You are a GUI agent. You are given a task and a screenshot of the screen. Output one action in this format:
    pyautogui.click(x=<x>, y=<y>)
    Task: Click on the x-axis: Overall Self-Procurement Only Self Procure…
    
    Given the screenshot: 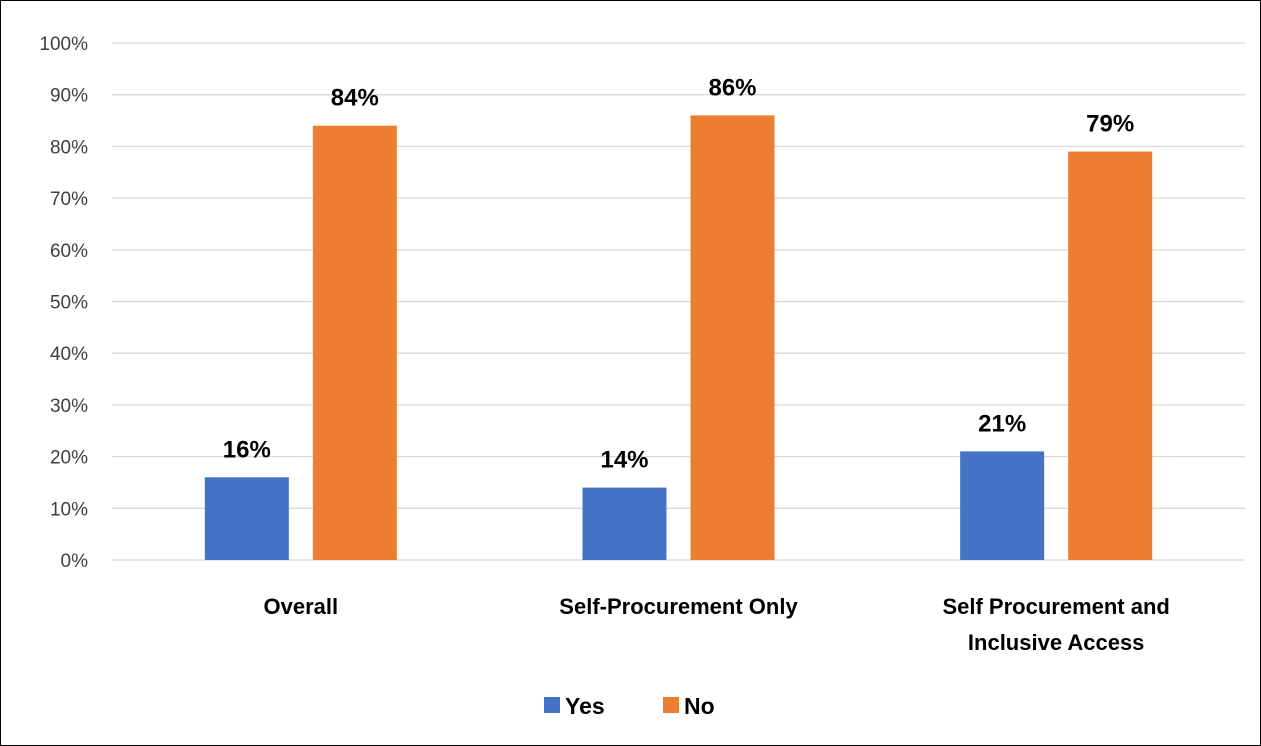 What is the action you would take?
    pyautogui.click(x=717, y=624)
    